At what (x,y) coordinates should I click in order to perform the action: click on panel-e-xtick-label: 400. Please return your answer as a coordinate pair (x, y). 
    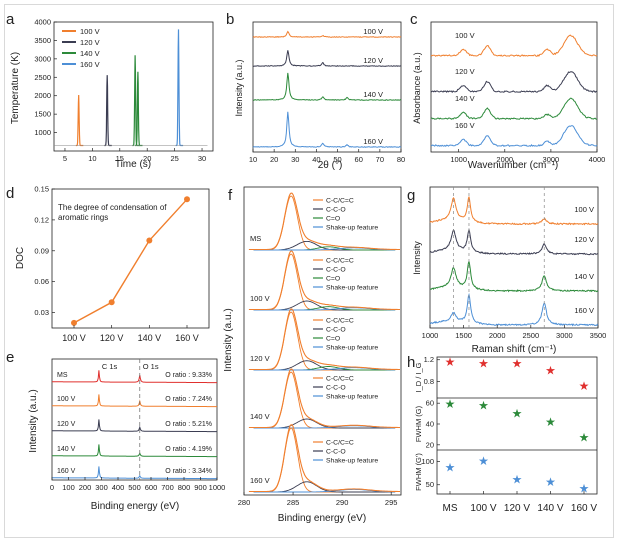
    Looking at the image, I should click on (118, 487).